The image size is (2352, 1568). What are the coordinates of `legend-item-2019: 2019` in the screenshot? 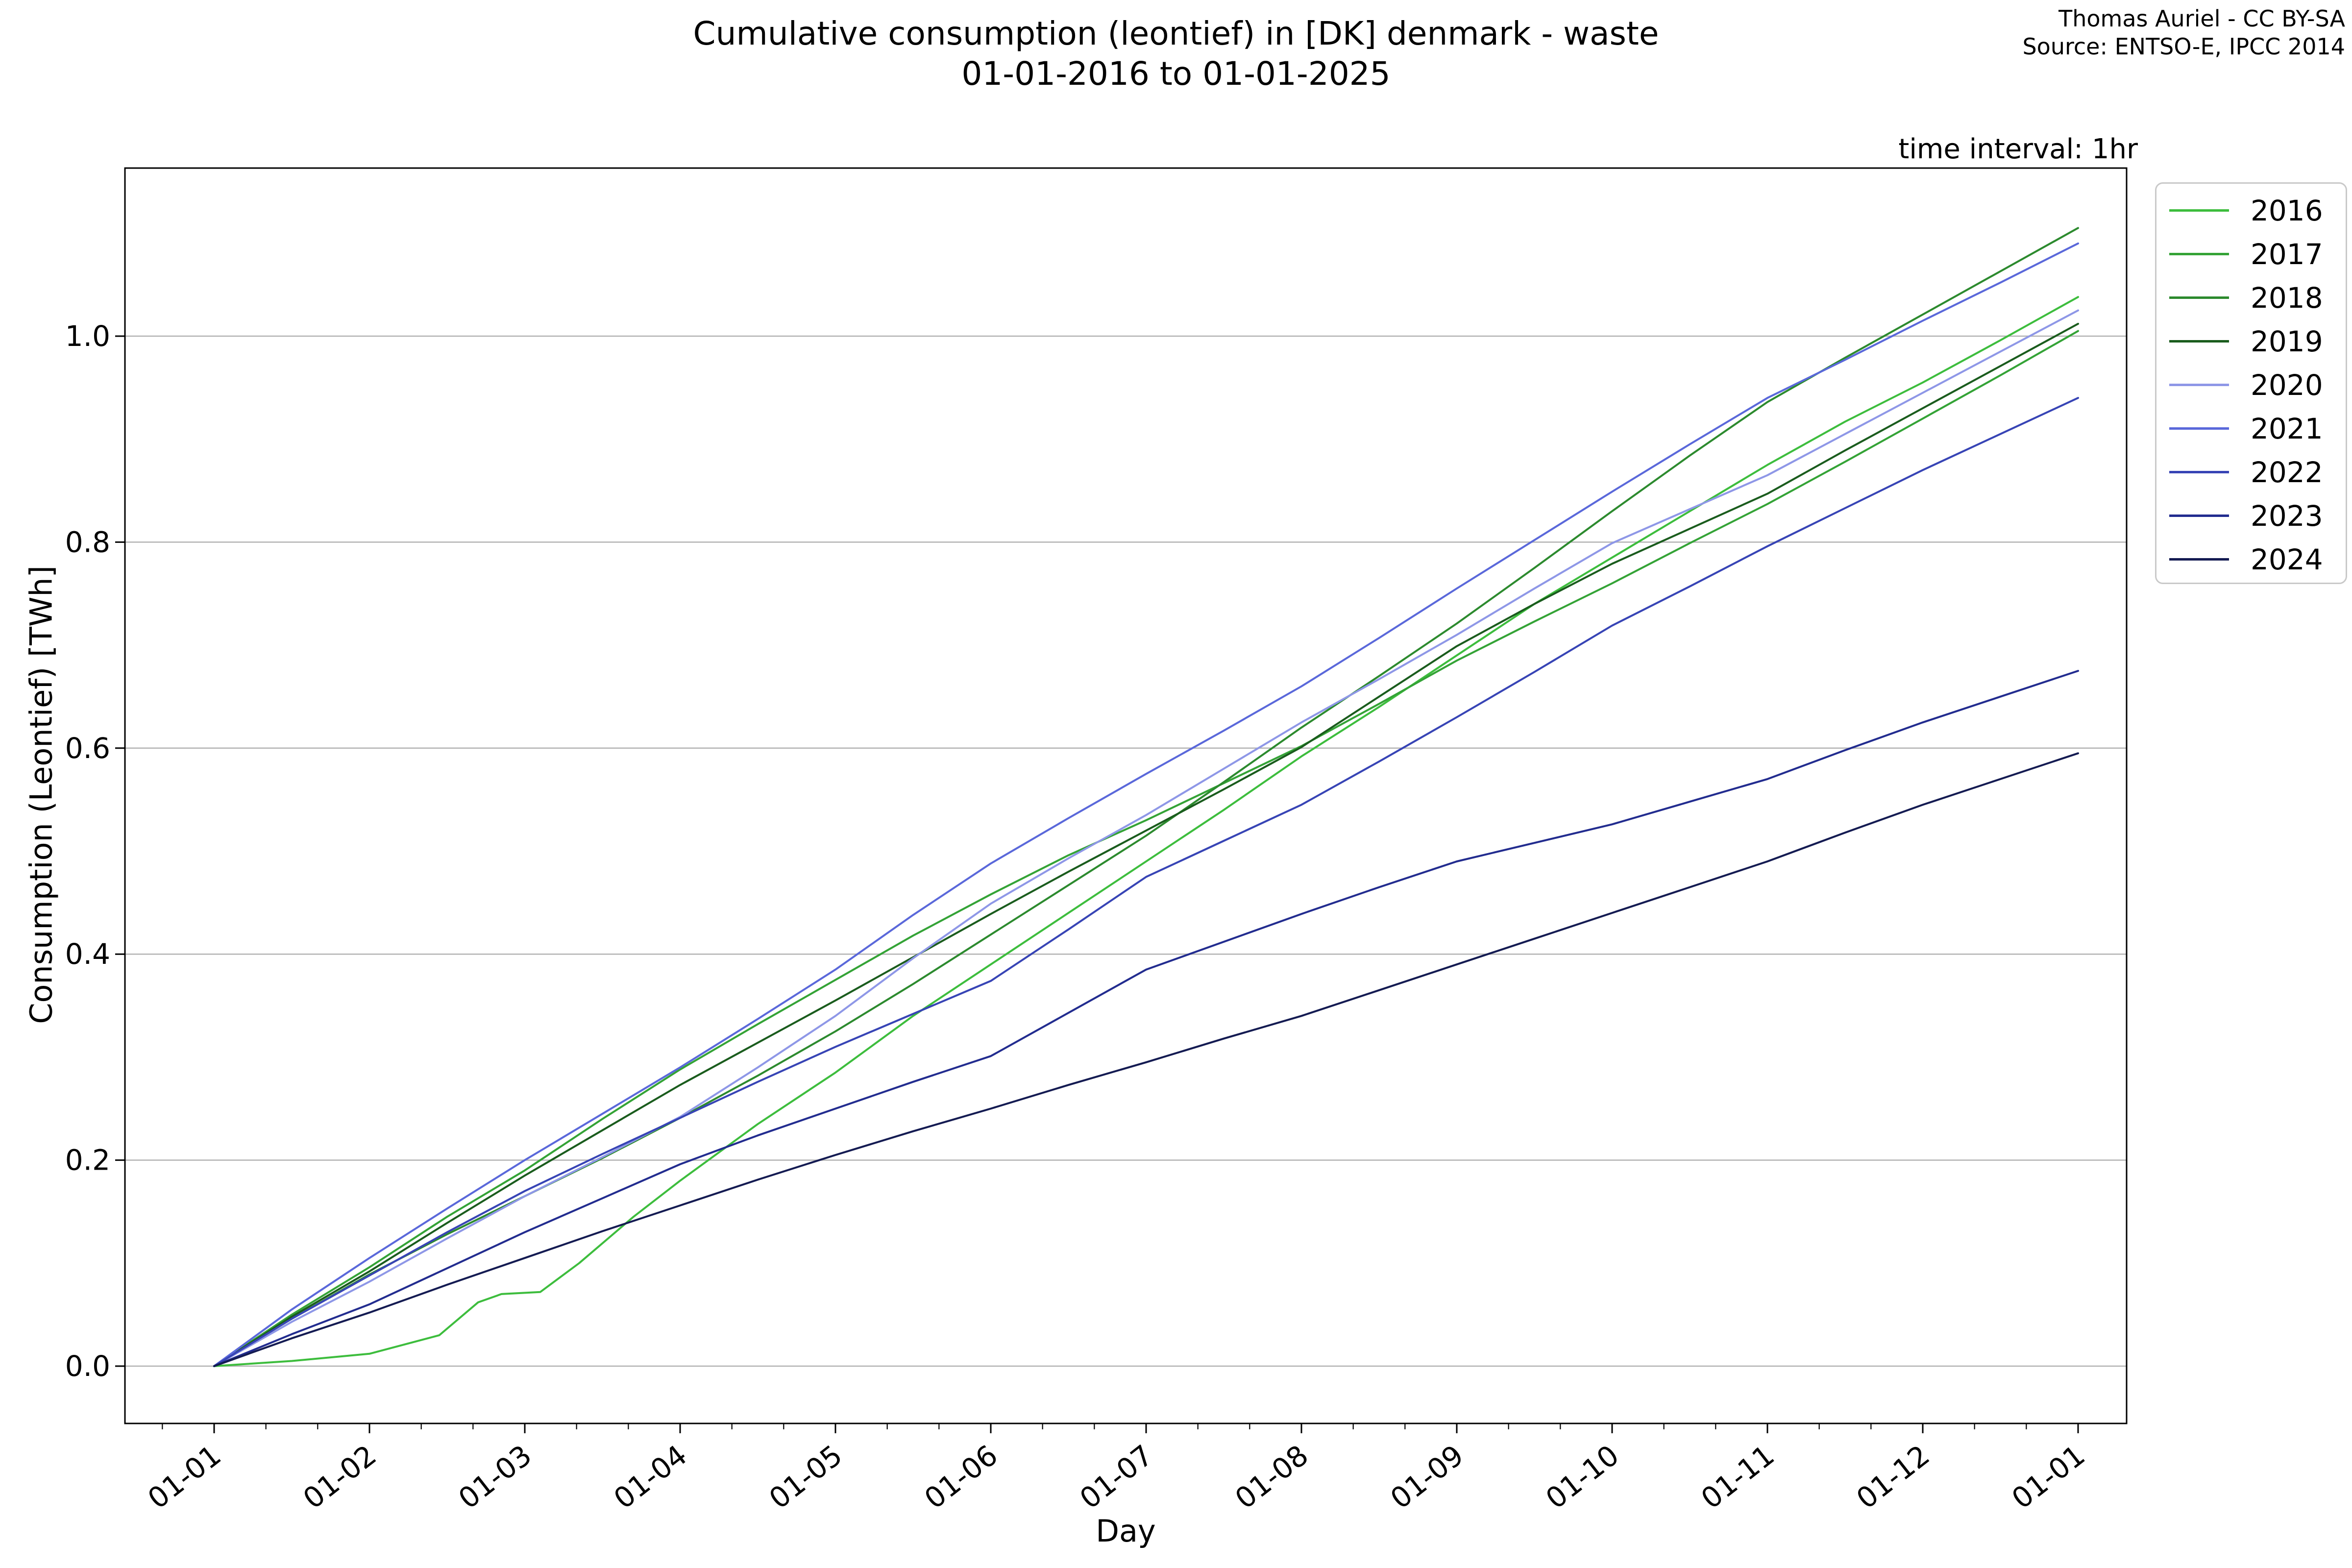 It's located at (2251, 341).